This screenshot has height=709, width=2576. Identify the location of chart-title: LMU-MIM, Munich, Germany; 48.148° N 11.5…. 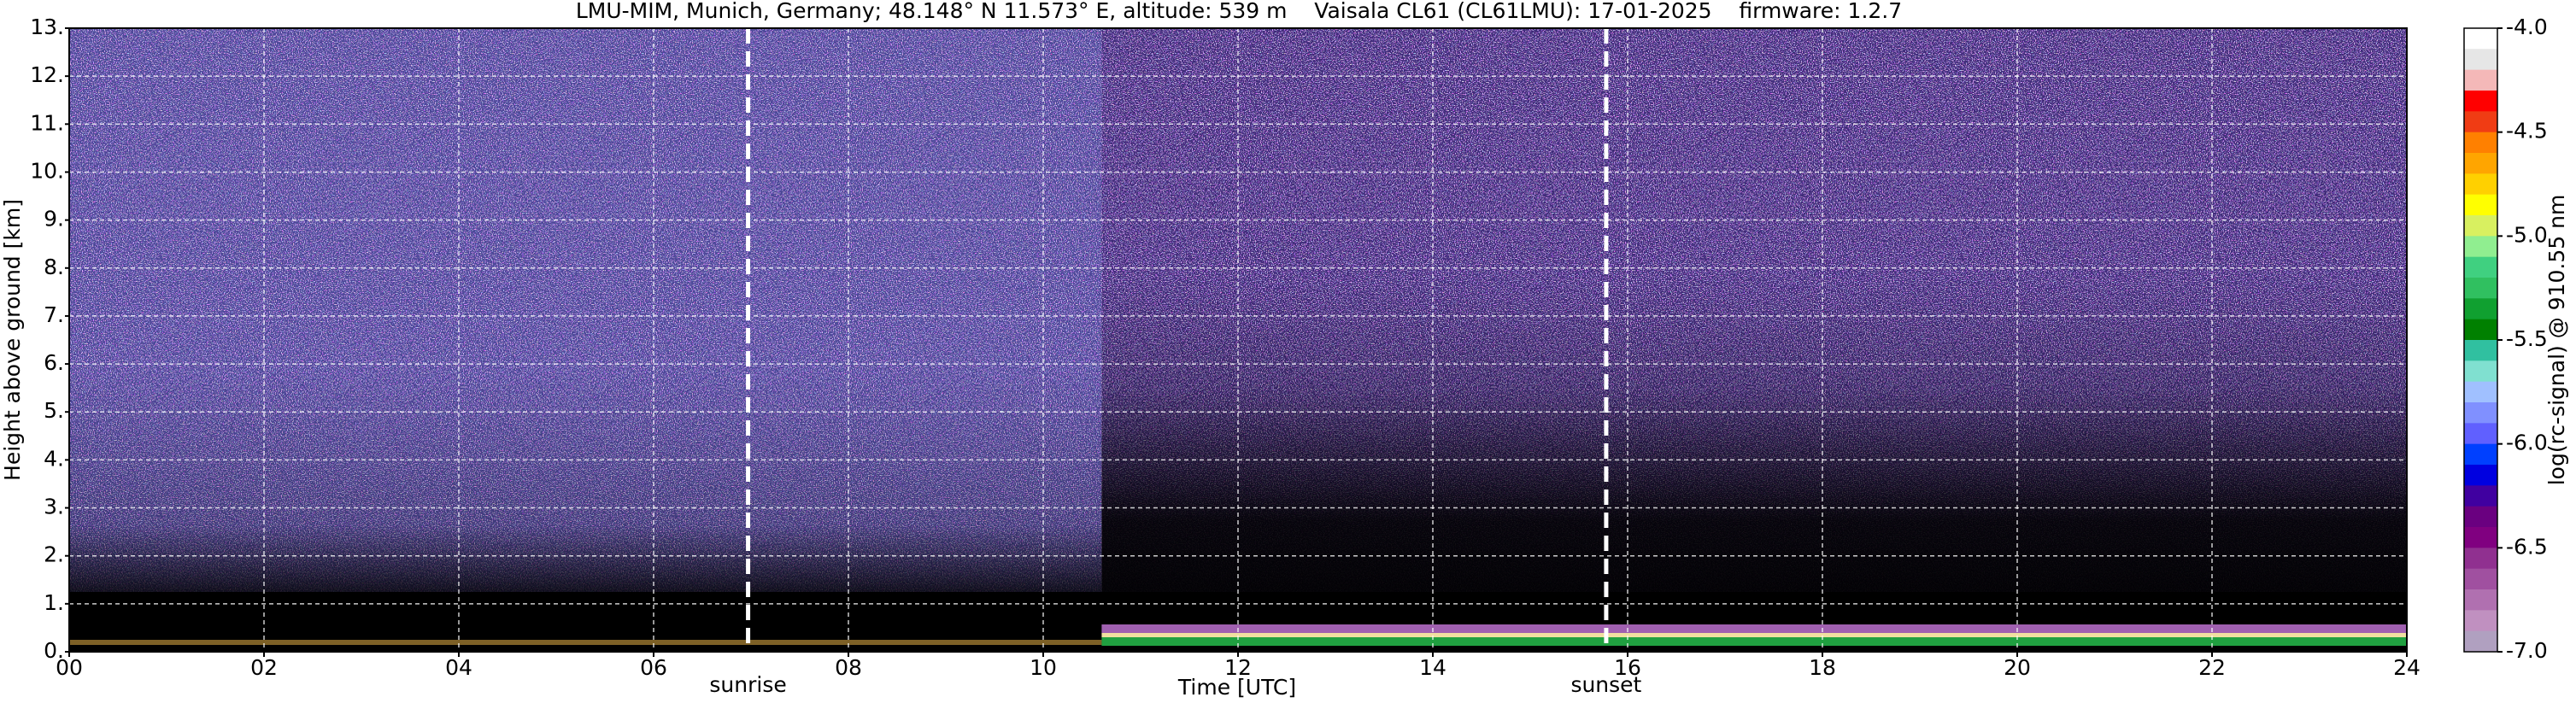
(1239, 11).